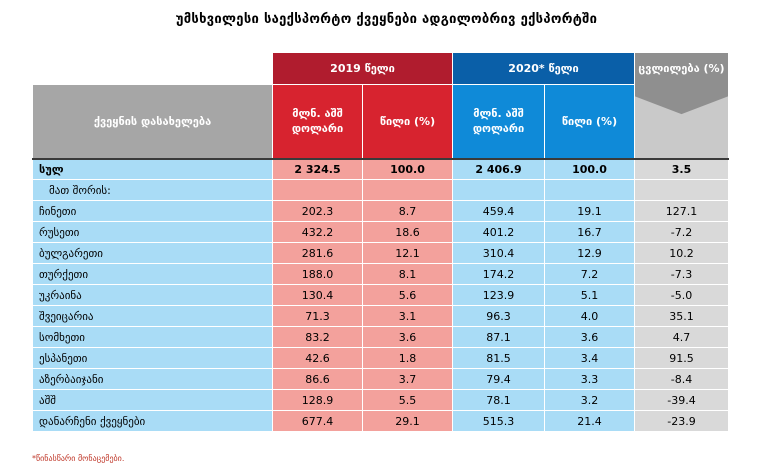  Describe the element at coordinates (589, 274) in the screenshot. I see `cell-2020-share: 7.2` at that location.